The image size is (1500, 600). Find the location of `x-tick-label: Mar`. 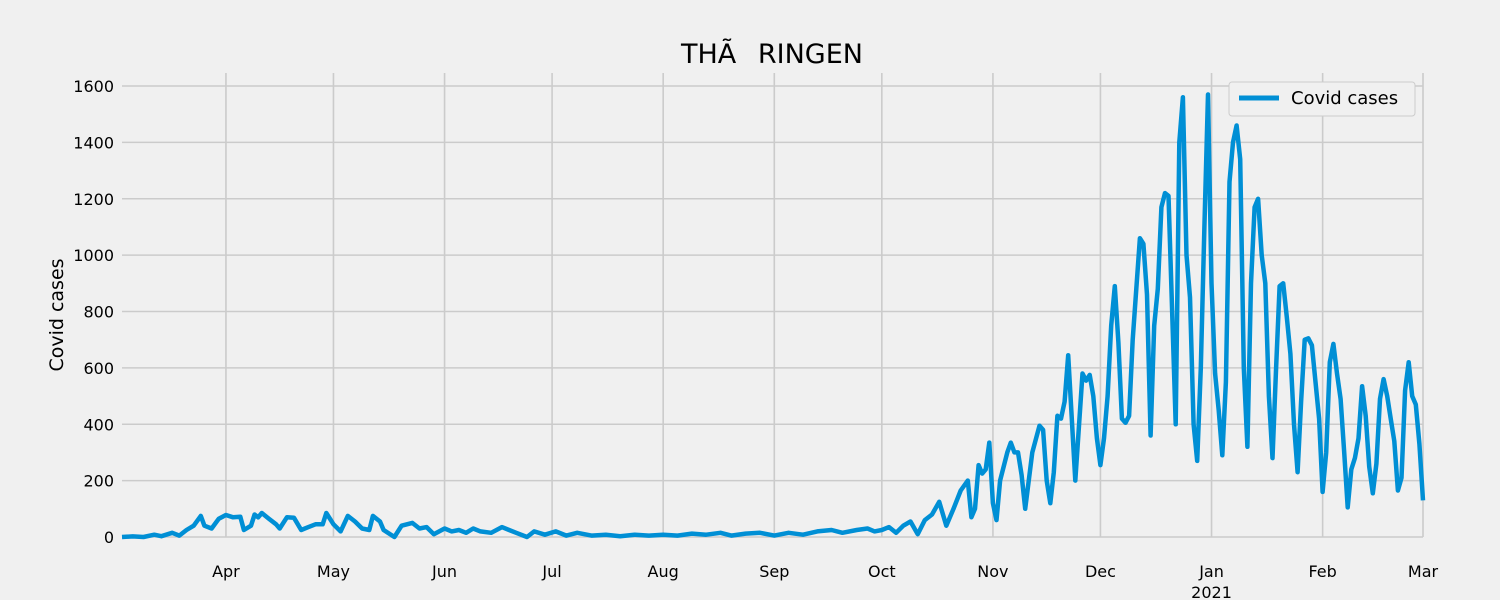

x-tick-label: Mar is located at coordinates (1423, 571).